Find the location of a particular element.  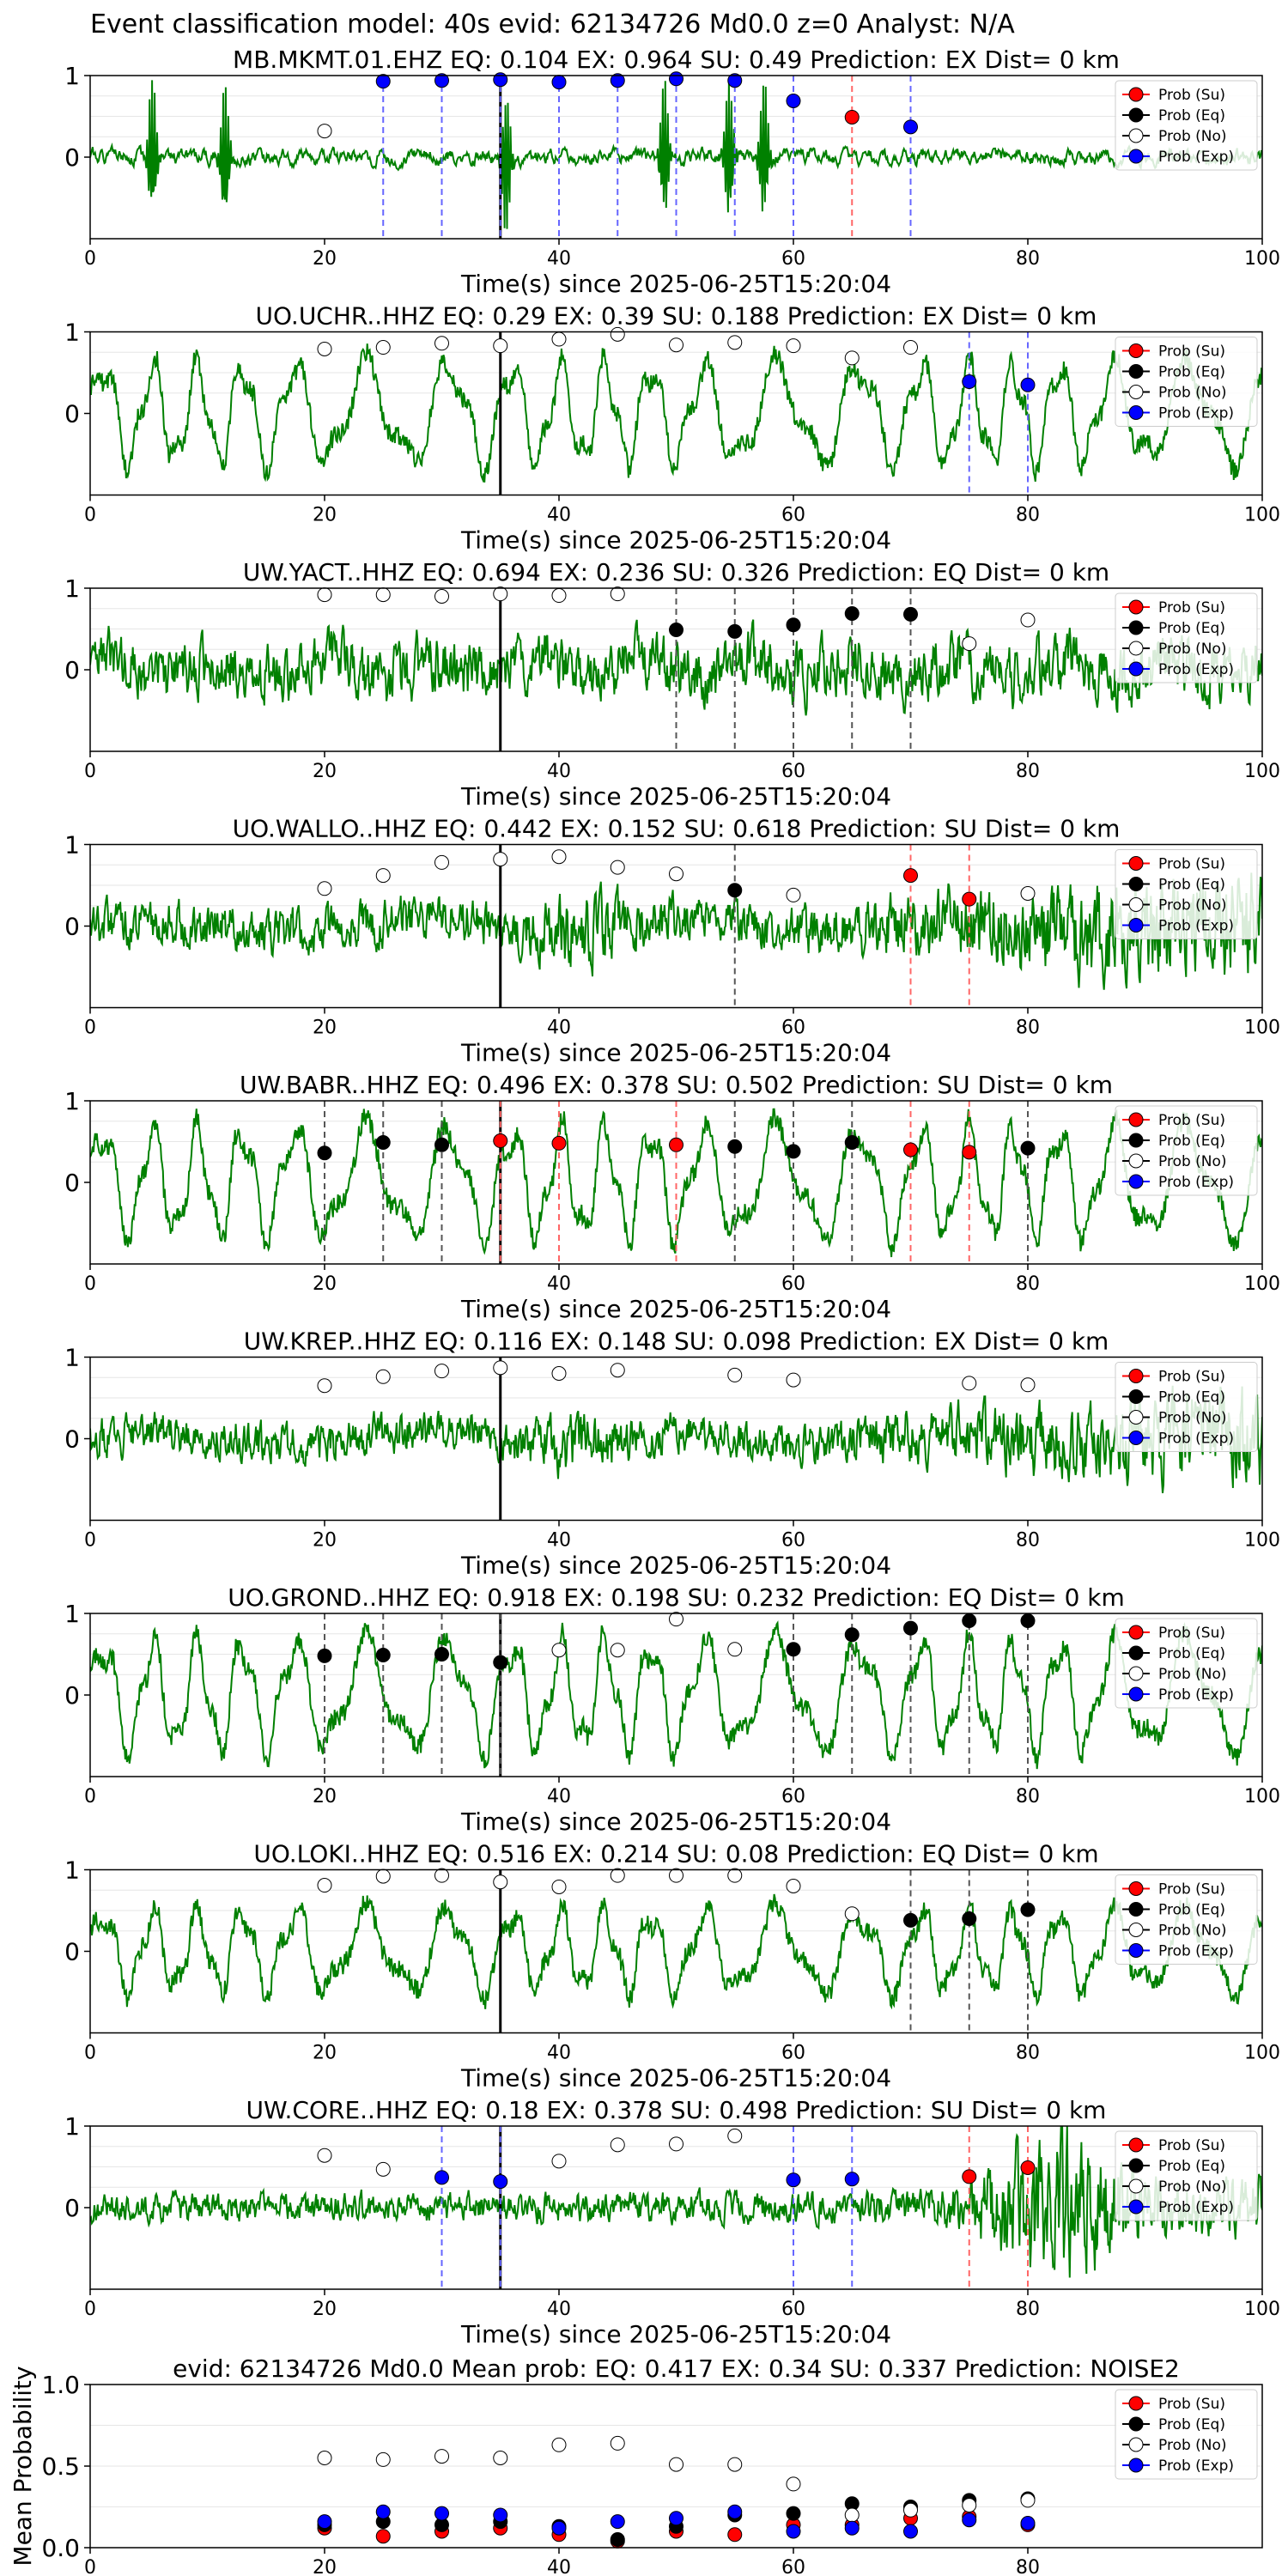

x-tick-label: 20 is located at coordinates (325, 1797).